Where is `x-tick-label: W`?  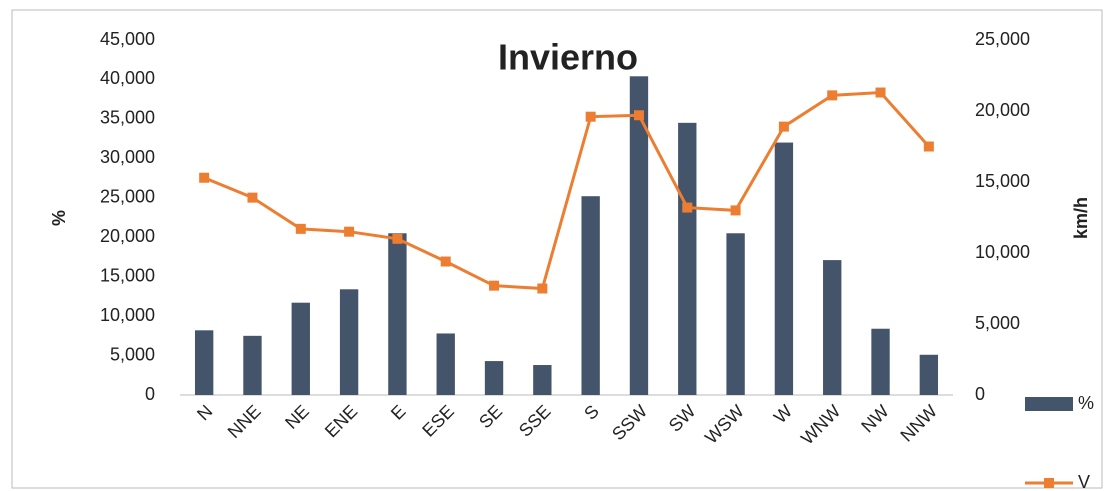 x-tick-label: W is located at coordinates (783, 414).